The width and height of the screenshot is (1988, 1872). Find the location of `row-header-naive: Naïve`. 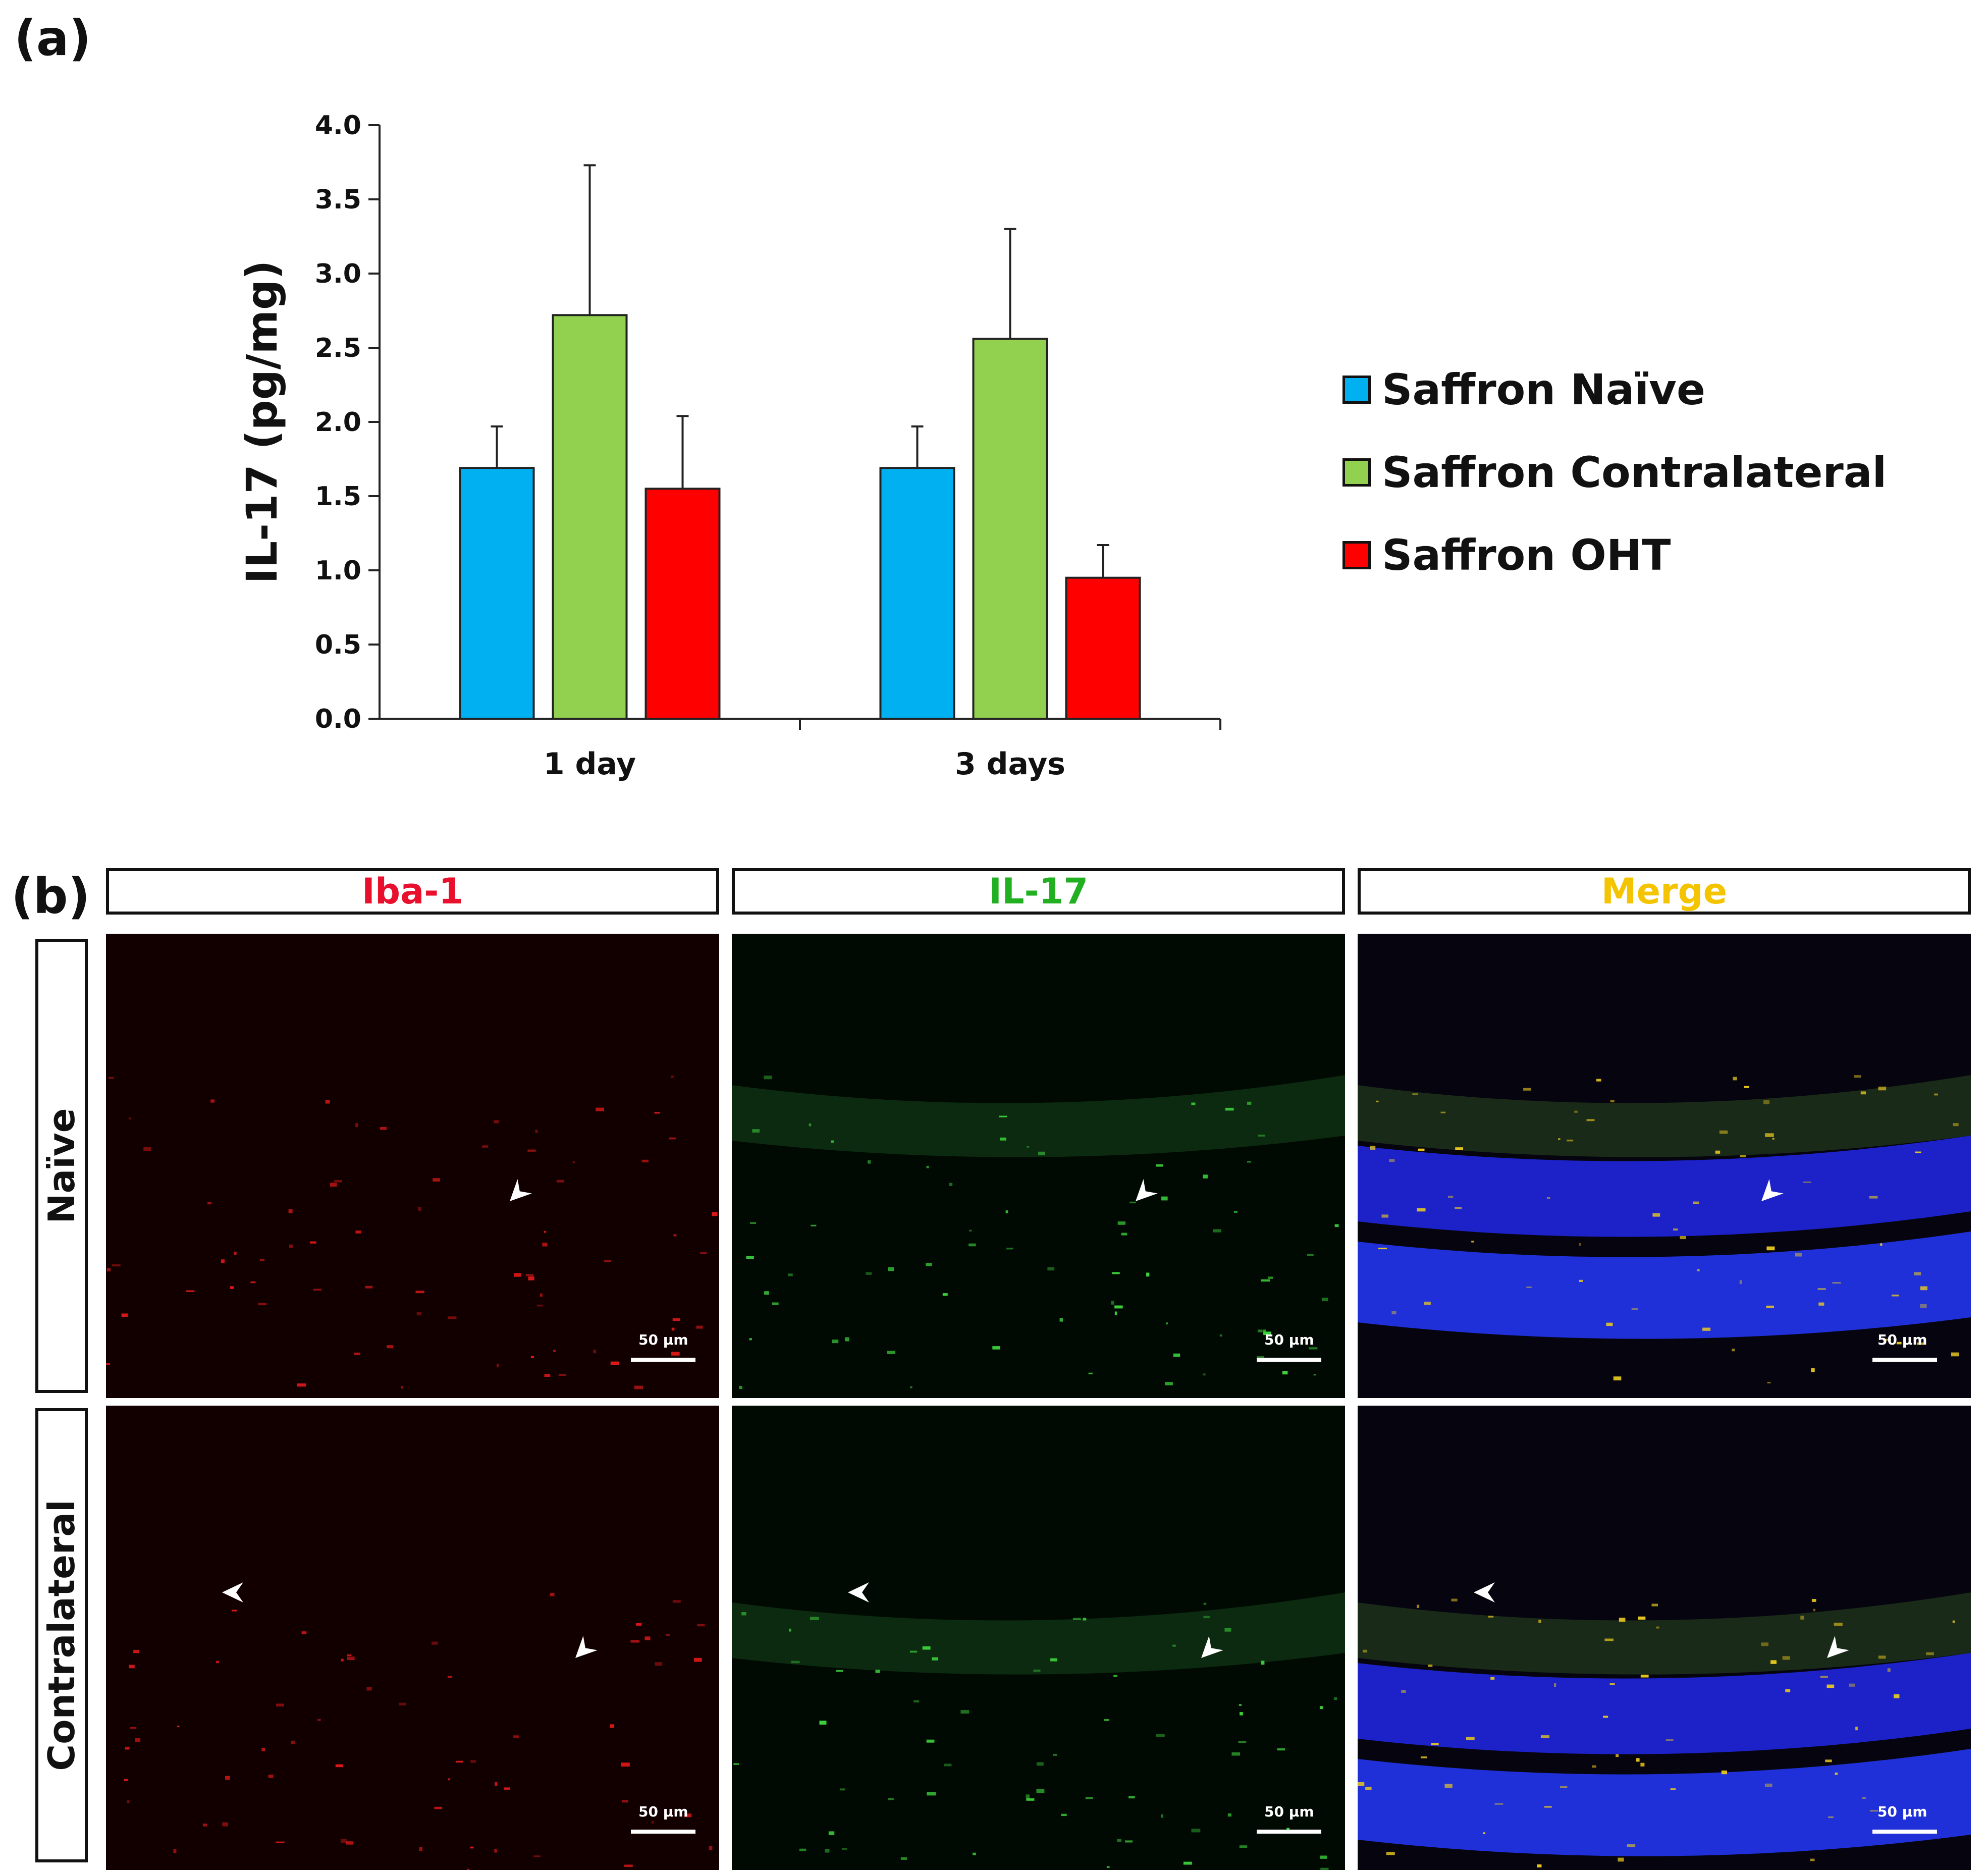

row-header-naive: Naïve is located at coordinates (62, 1166).